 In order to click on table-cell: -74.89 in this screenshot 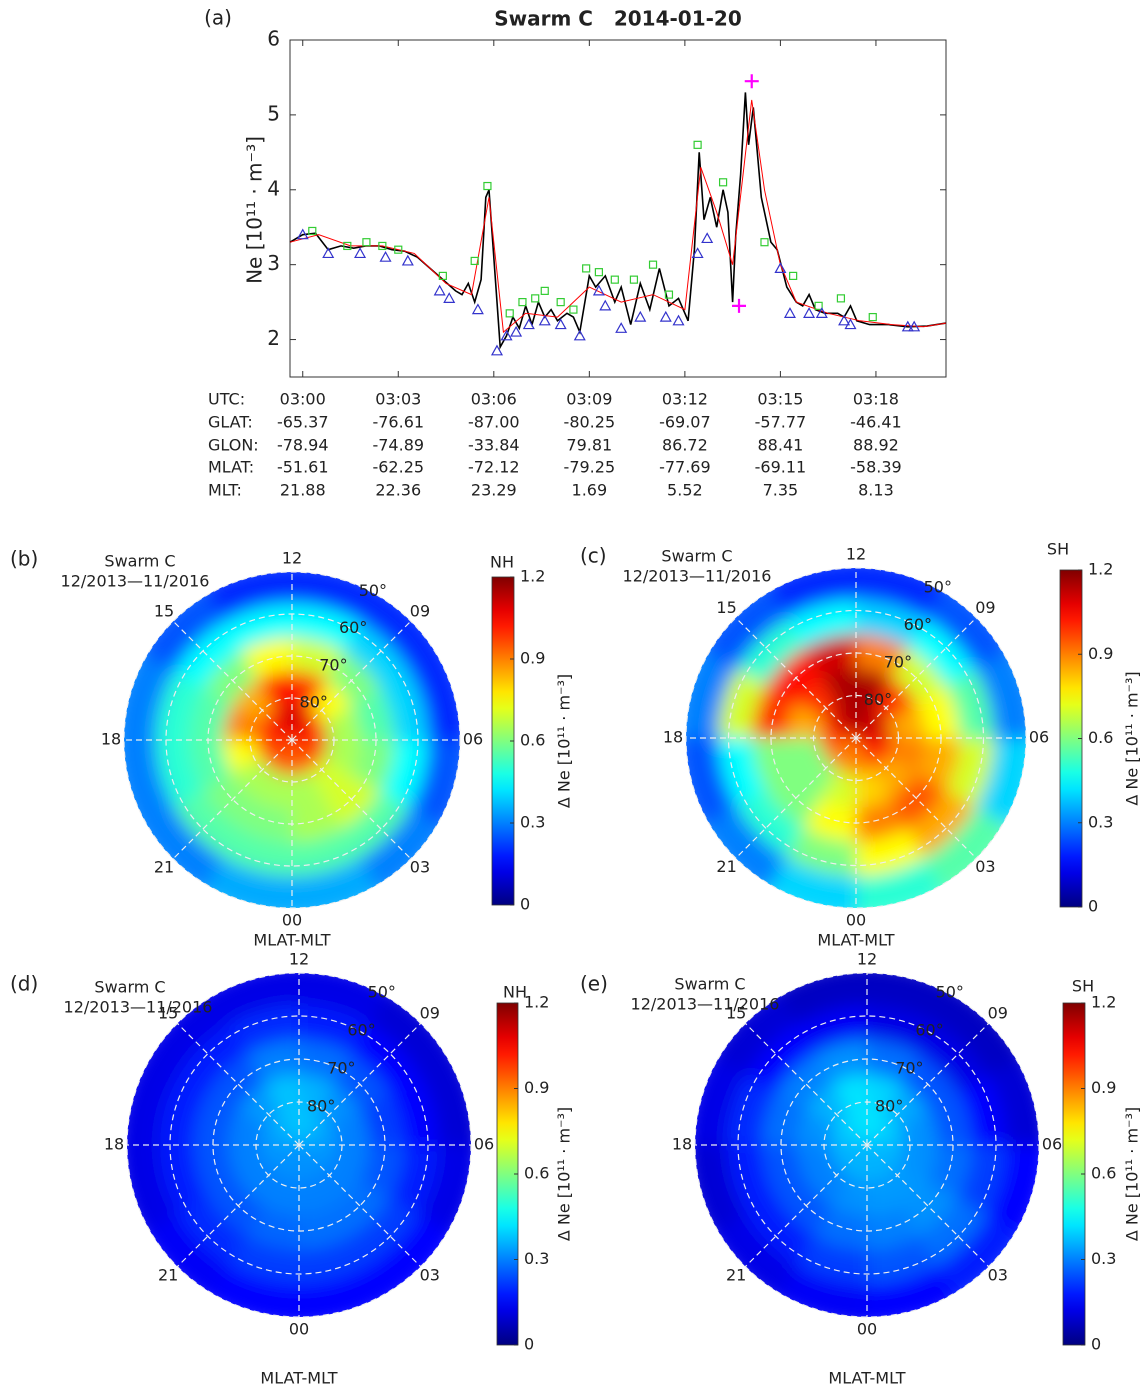, I will do `click(398, 445)`.